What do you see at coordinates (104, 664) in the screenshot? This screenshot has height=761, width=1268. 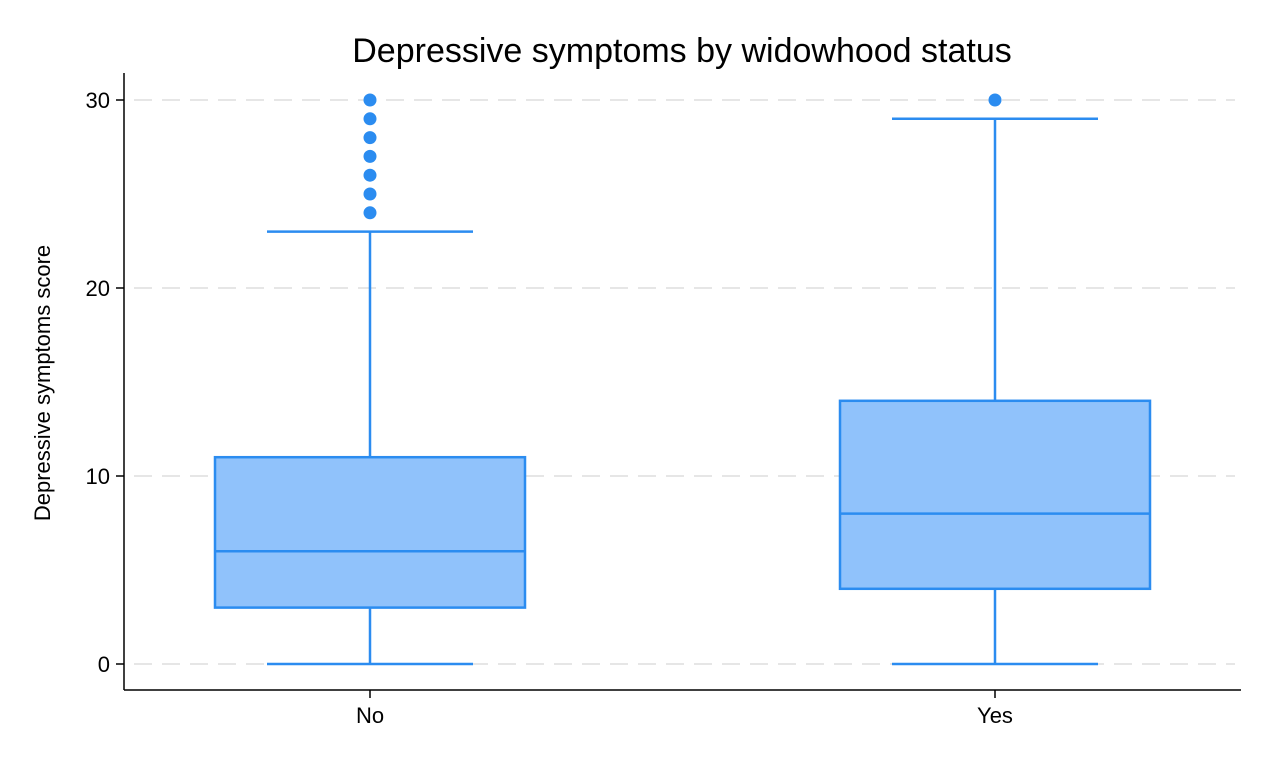 I see `y-tick-label: 0` at bounding box center [104, 664].